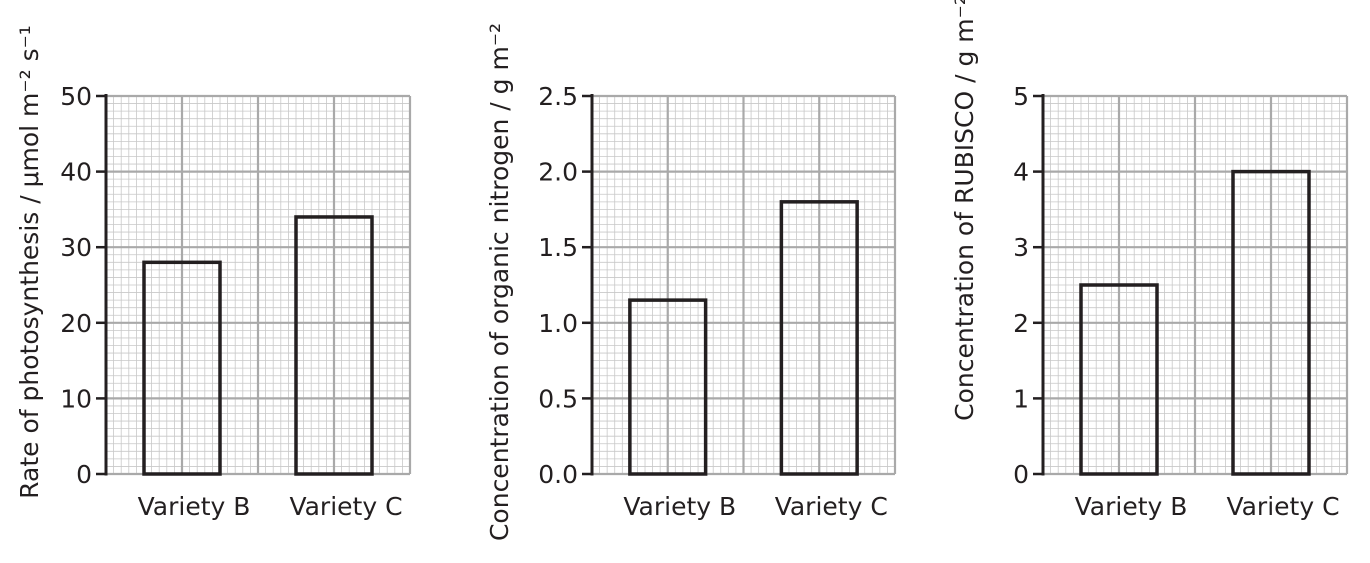  Describe the element at coordinates (558, 172) in the screenshot. I see `y-tick-label: 2.0` at that location.